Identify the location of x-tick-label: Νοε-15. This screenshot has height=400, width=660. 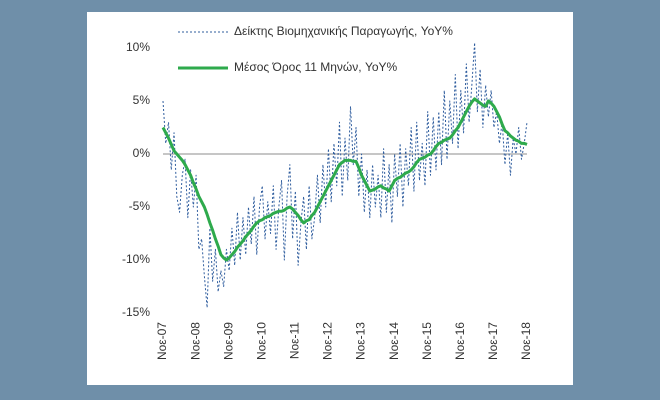
(427, 341).